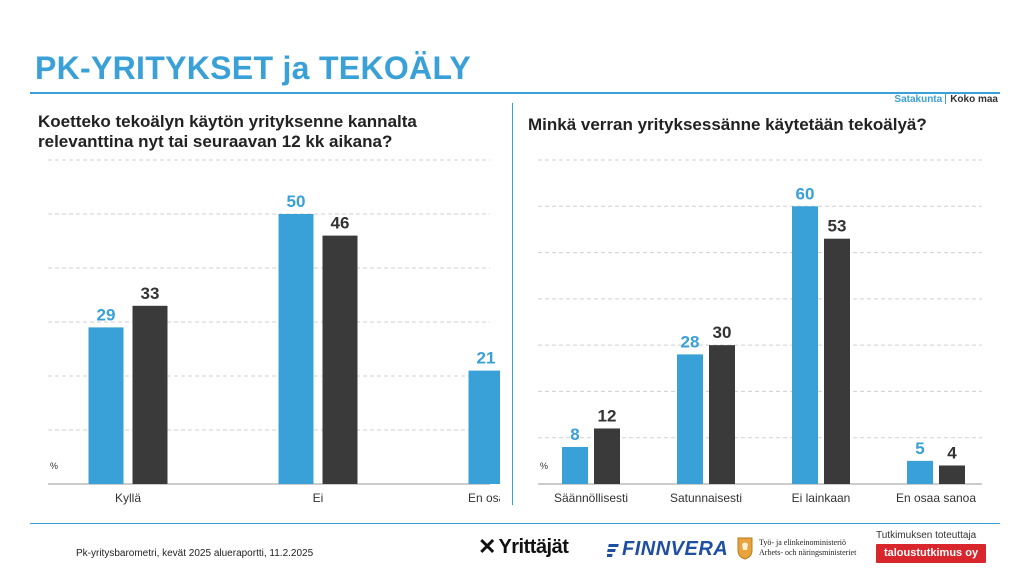 Image resolution: width=1024 pixels, height=575 pixels. I want to click on finnvera-logo: FINNVERA, so click(667, 549).